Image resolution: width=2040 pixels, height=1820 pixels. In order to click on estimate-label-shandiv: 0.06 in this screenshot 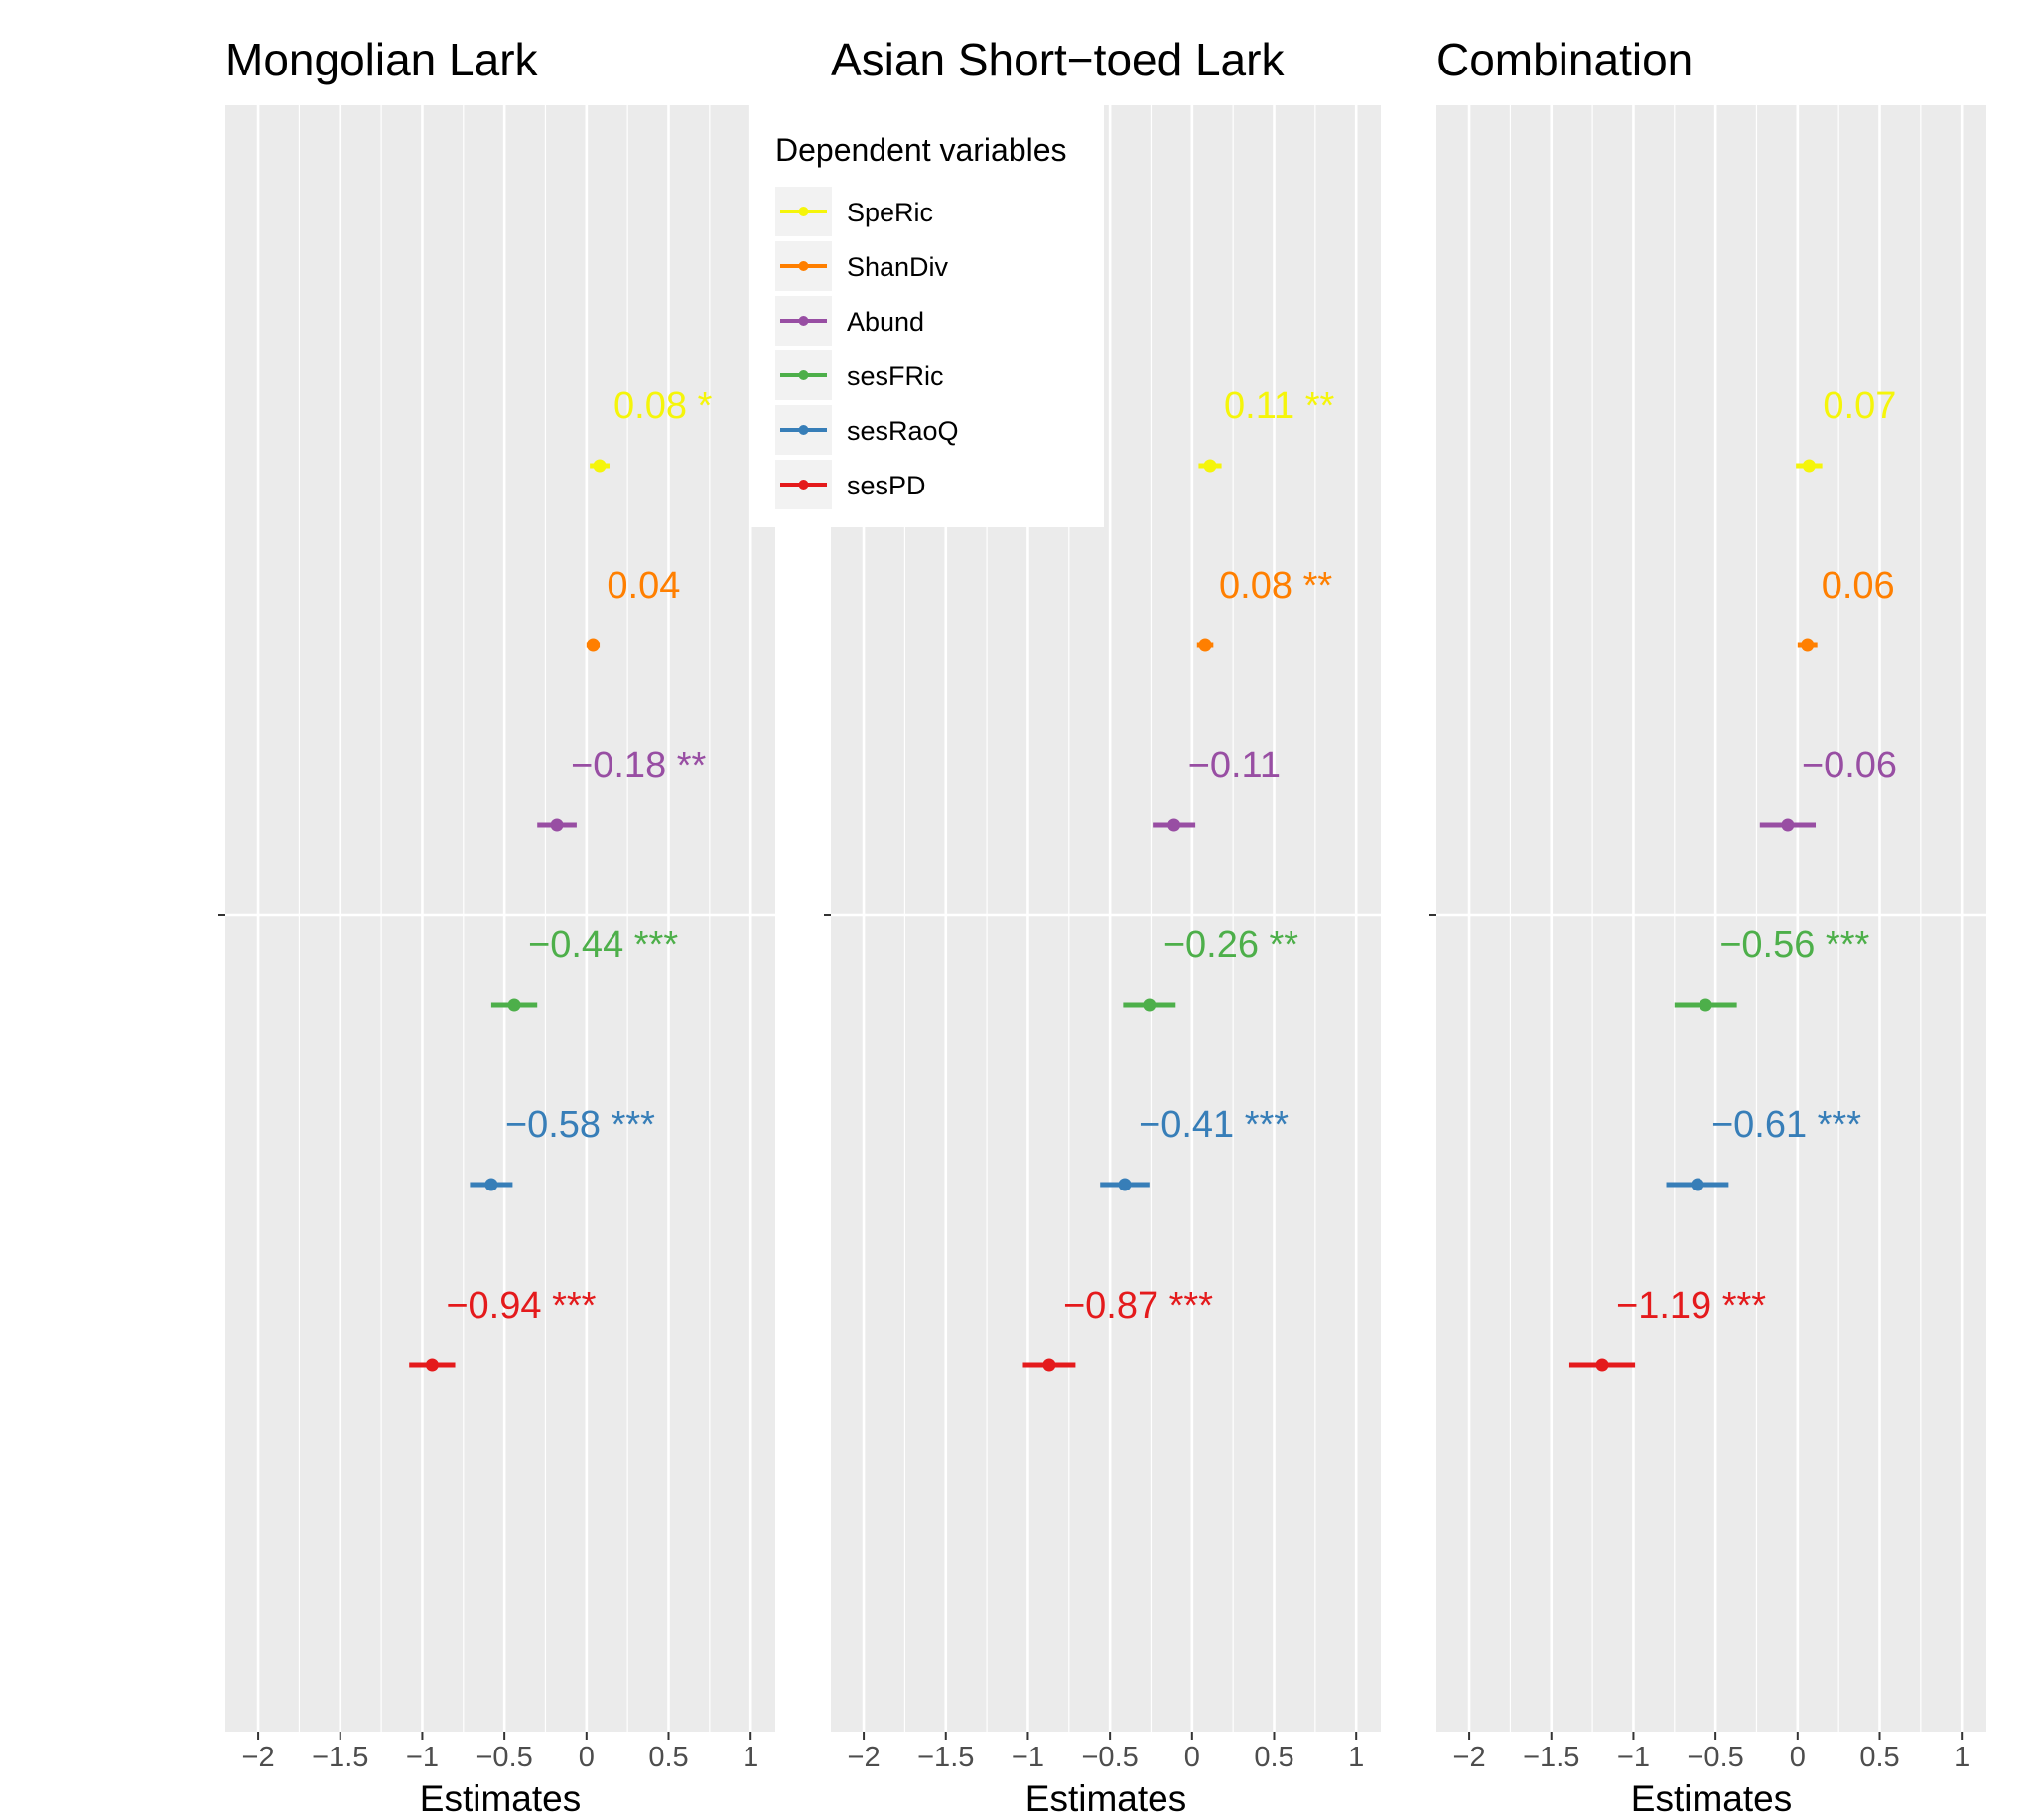, I will do `click(1858, 586)`.